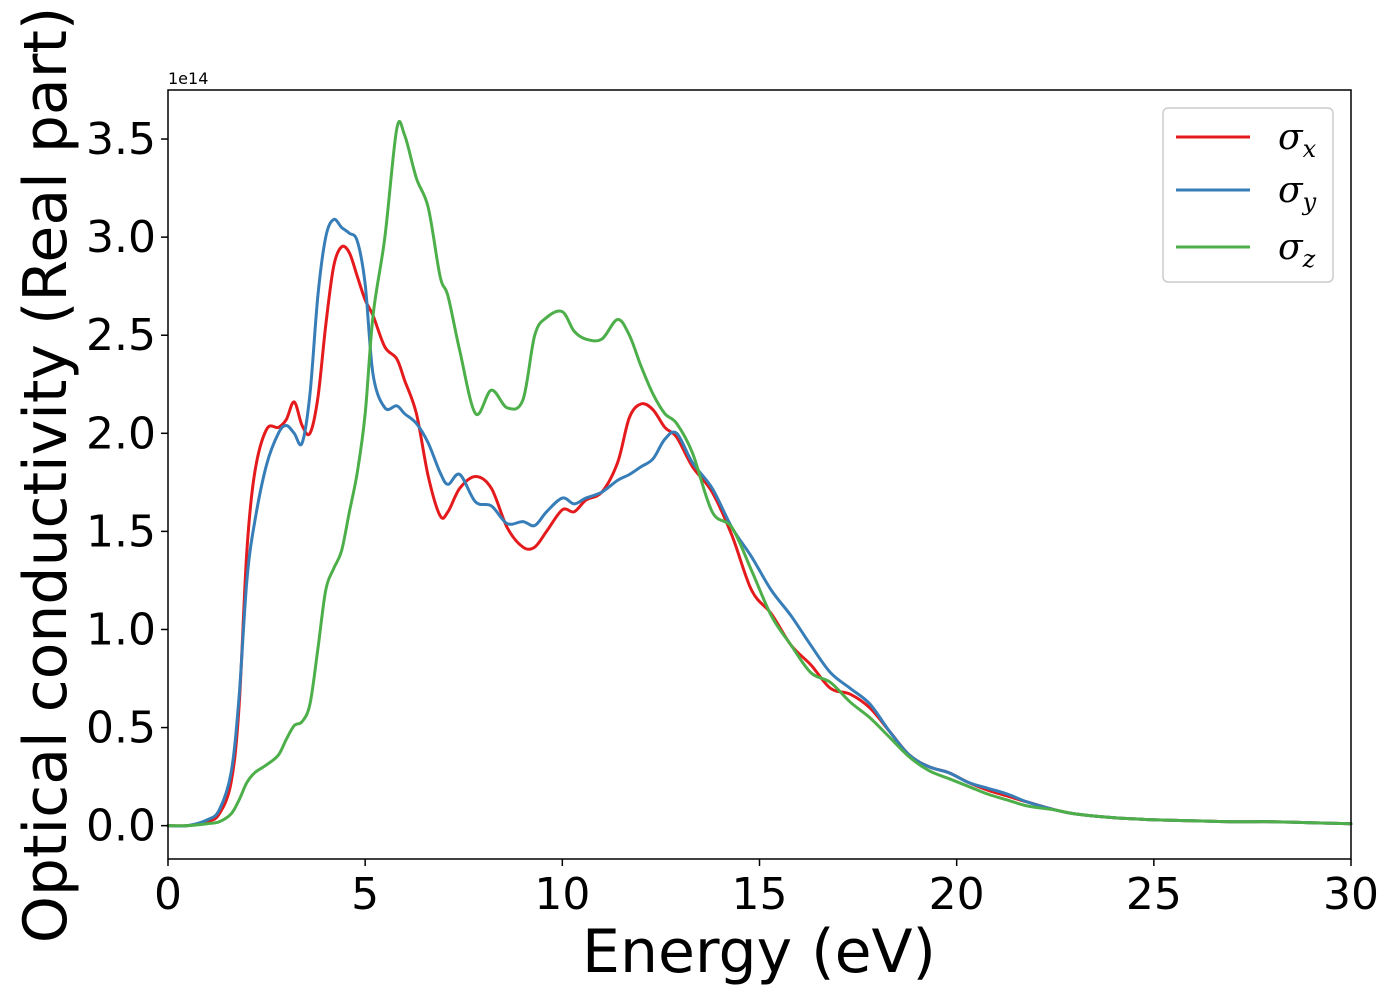 Image resolution: width=1400 pixels, height=1000 pixels. What do you see at coordinates (1154, 894) in the screenshot?
I see `x-tick-label: 25` at bounding box center [1154, 894].